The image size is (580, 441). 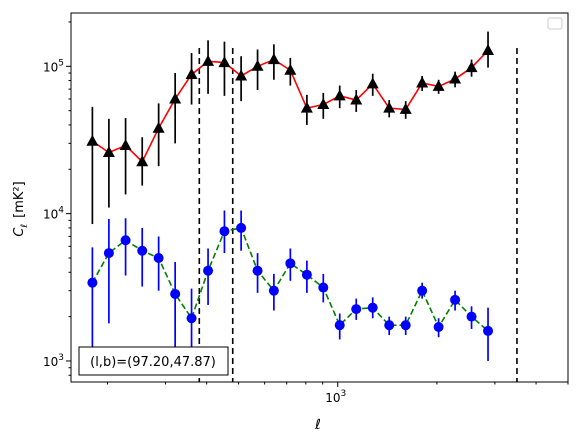 I want to click on annotation-box: (l,b)=(97.20,47.87), so click(x=153, y=361).